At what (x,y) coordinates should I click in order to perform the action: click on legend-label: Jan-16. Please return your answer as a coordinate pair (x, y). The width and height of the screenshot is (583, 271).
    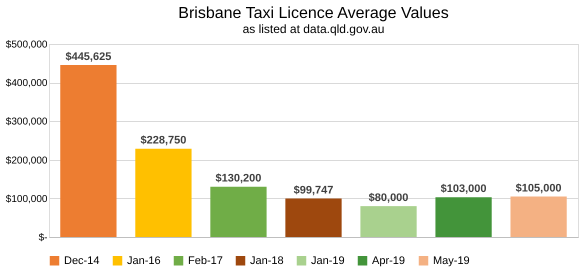
    Looking at the image, I should click on (144, 260).